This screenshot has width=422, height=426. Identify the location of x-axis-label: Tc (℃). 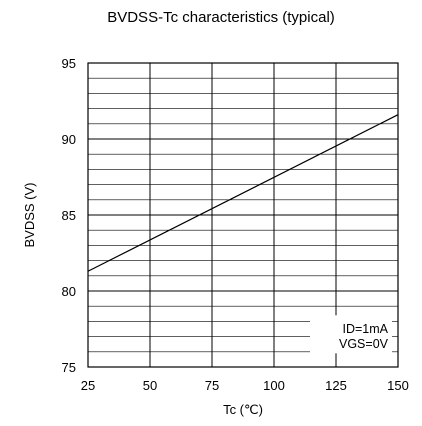
(243, 409).